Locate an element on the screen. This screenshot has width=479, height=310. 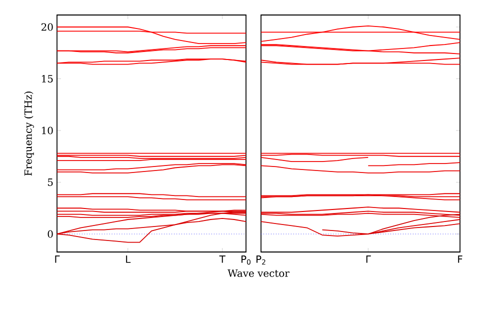
x-tick-label: P$_{0}$ is located at coordinates (246, 260).